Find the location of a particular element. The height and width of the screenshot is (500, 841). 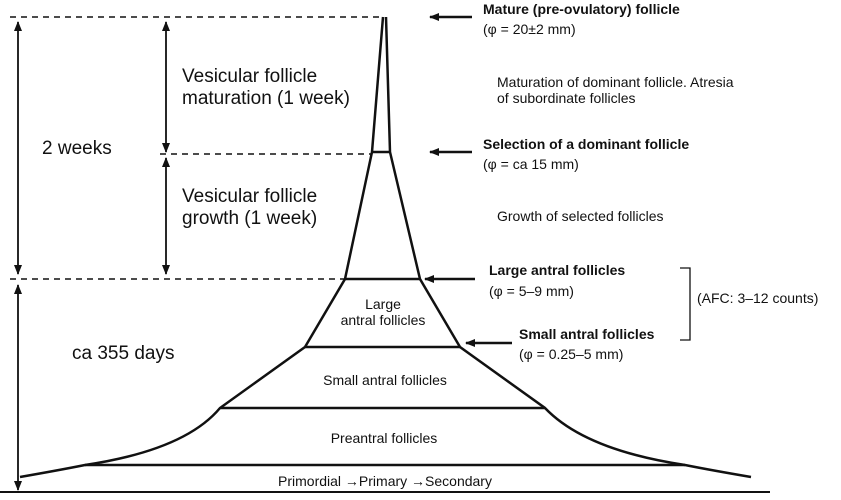

maturation-week-line1: Vesicular follicle is located at coordinates (250, 76).